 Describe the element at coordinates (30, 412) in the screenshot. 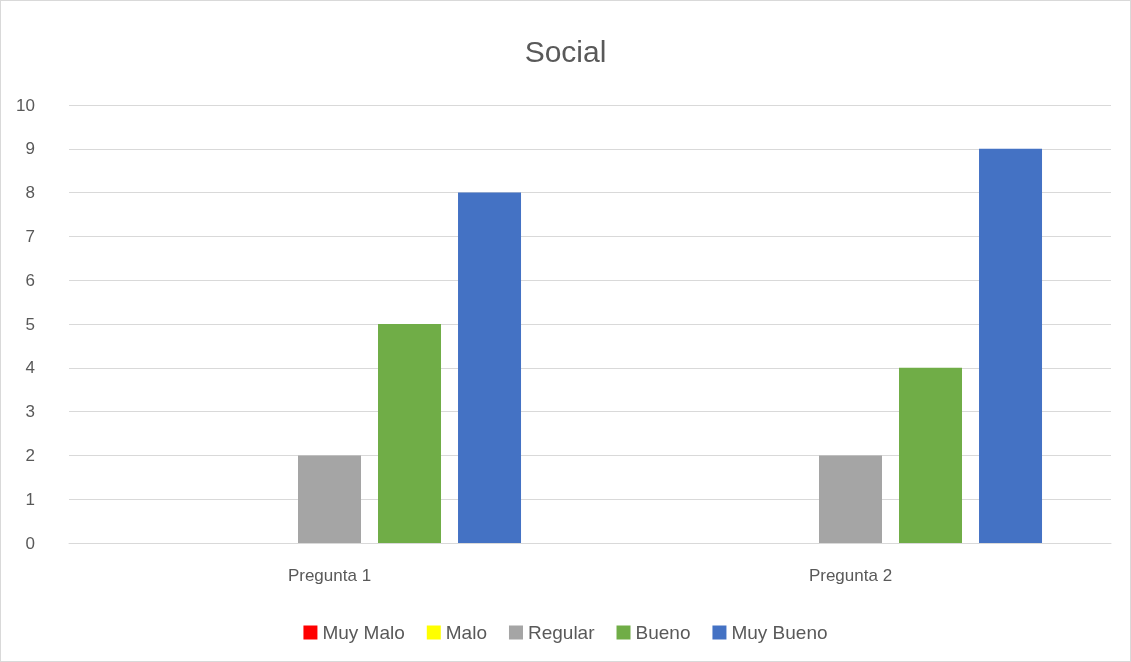

I see `y-tick-label: 3` at that location.